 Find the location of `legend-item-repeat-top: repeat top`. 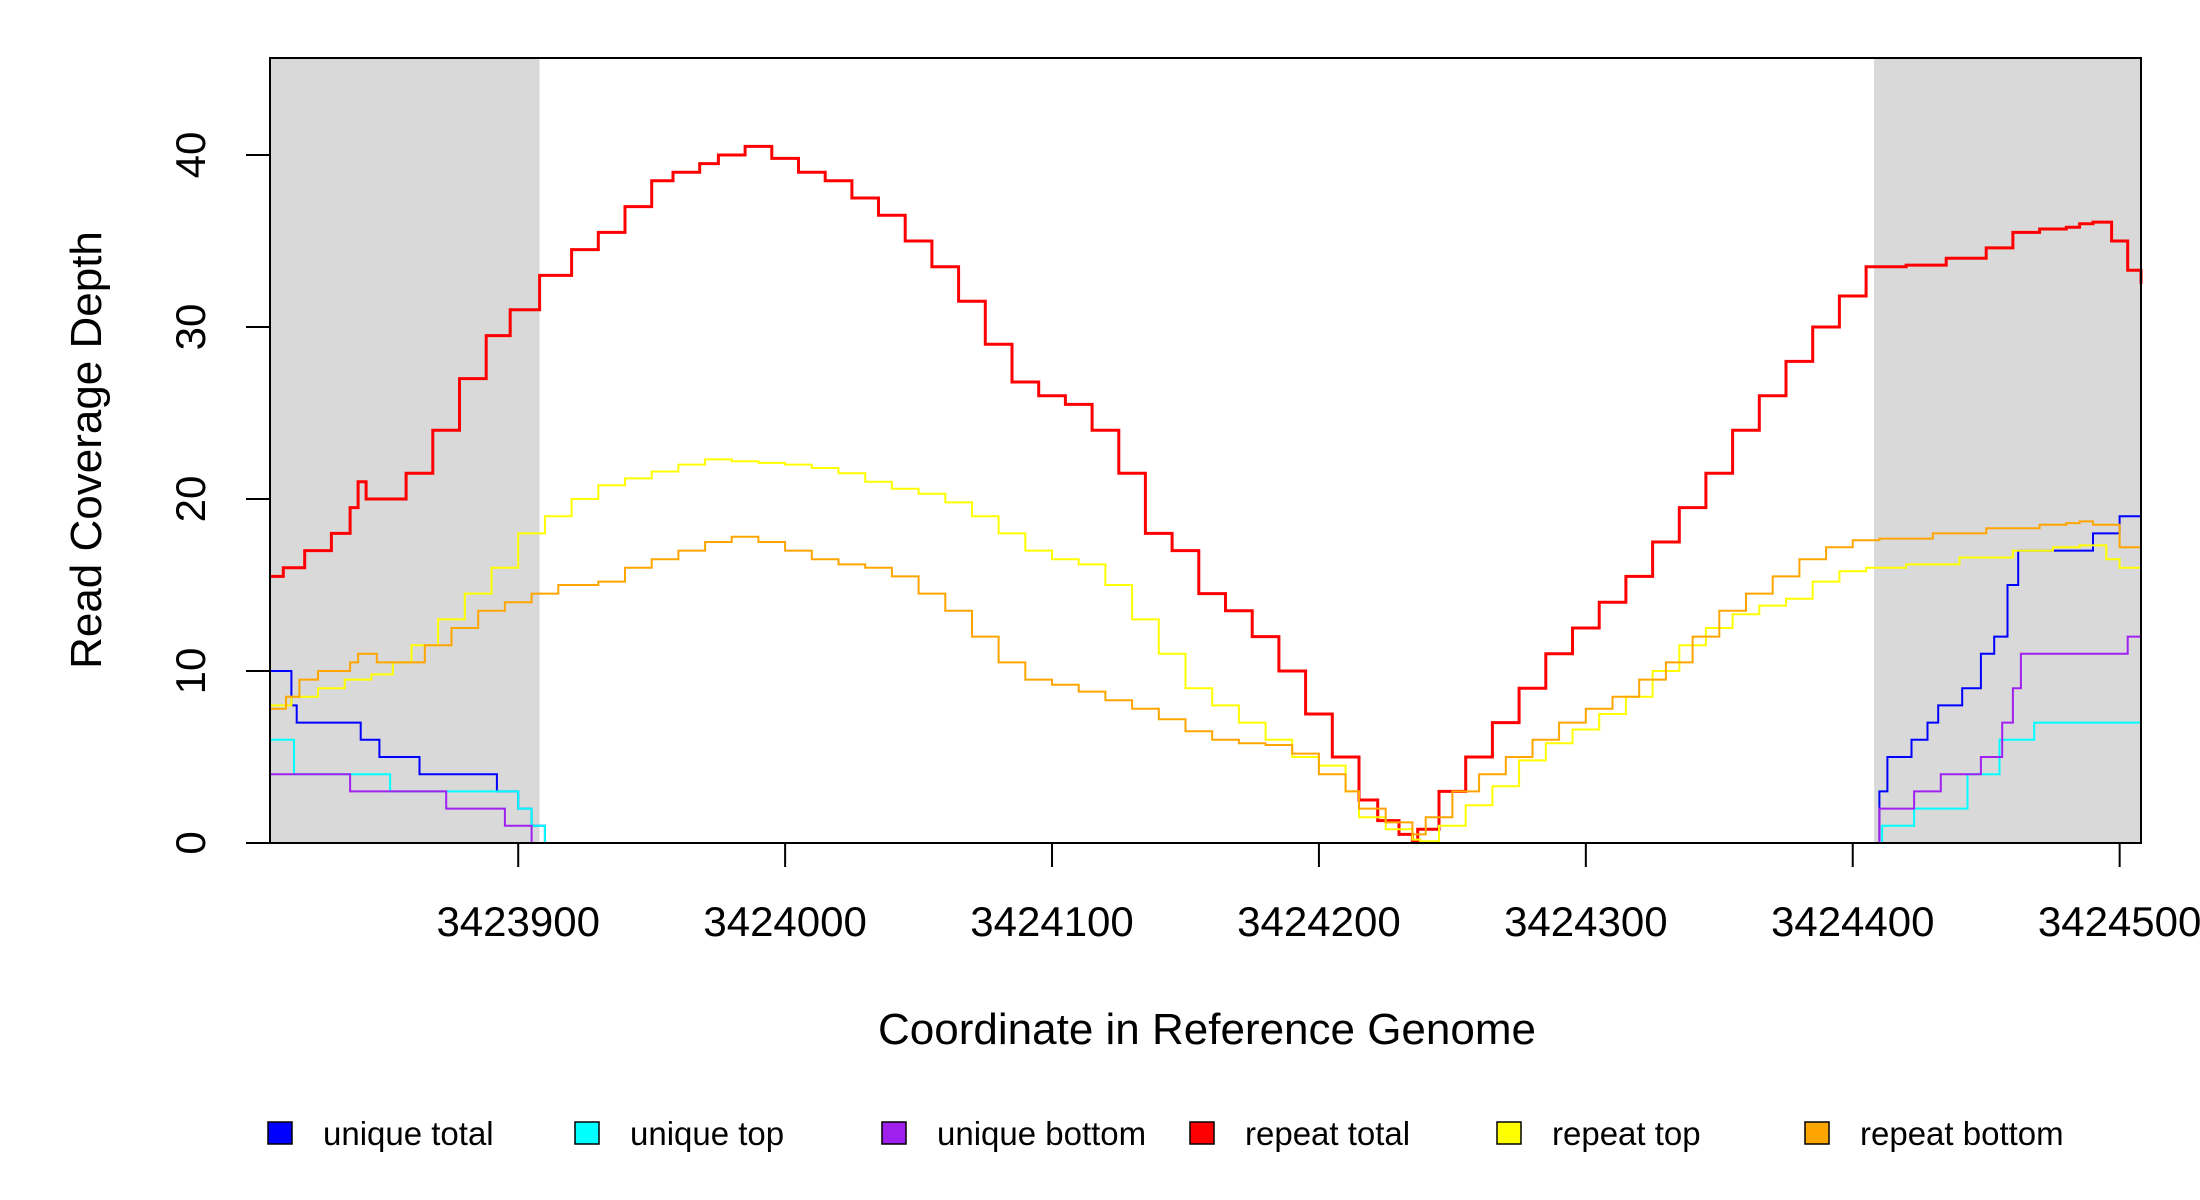

legend-item-repeat-top: repeat top is located at coordinates (1598, 1133).